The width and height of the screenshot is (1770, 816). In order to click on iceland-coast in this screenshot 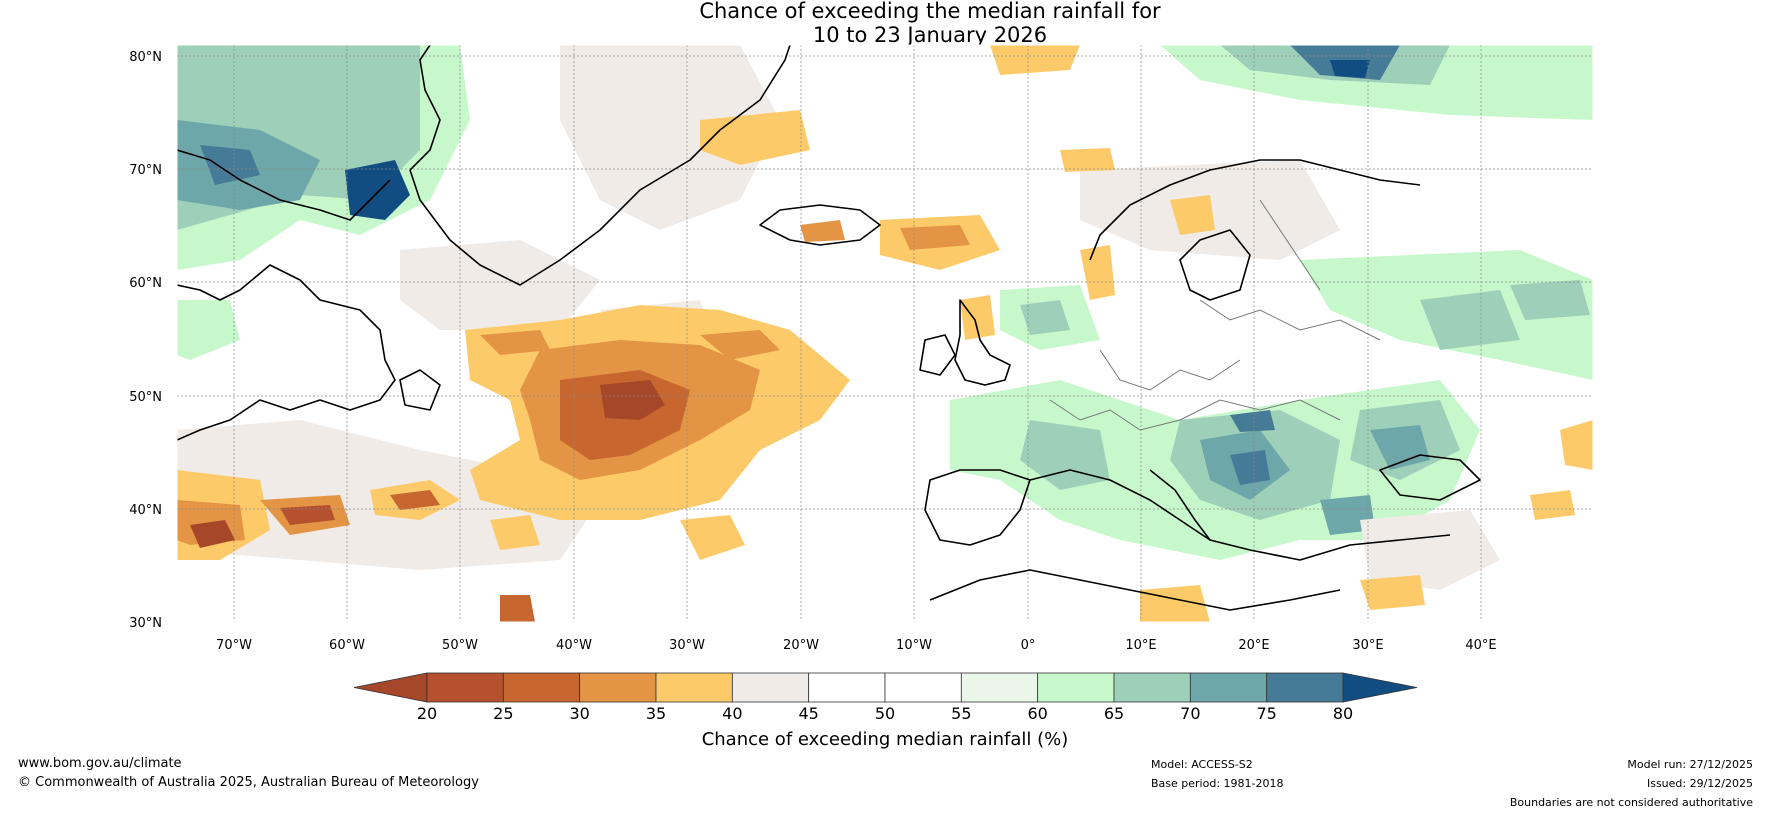, I will do `click(820, 225)`.